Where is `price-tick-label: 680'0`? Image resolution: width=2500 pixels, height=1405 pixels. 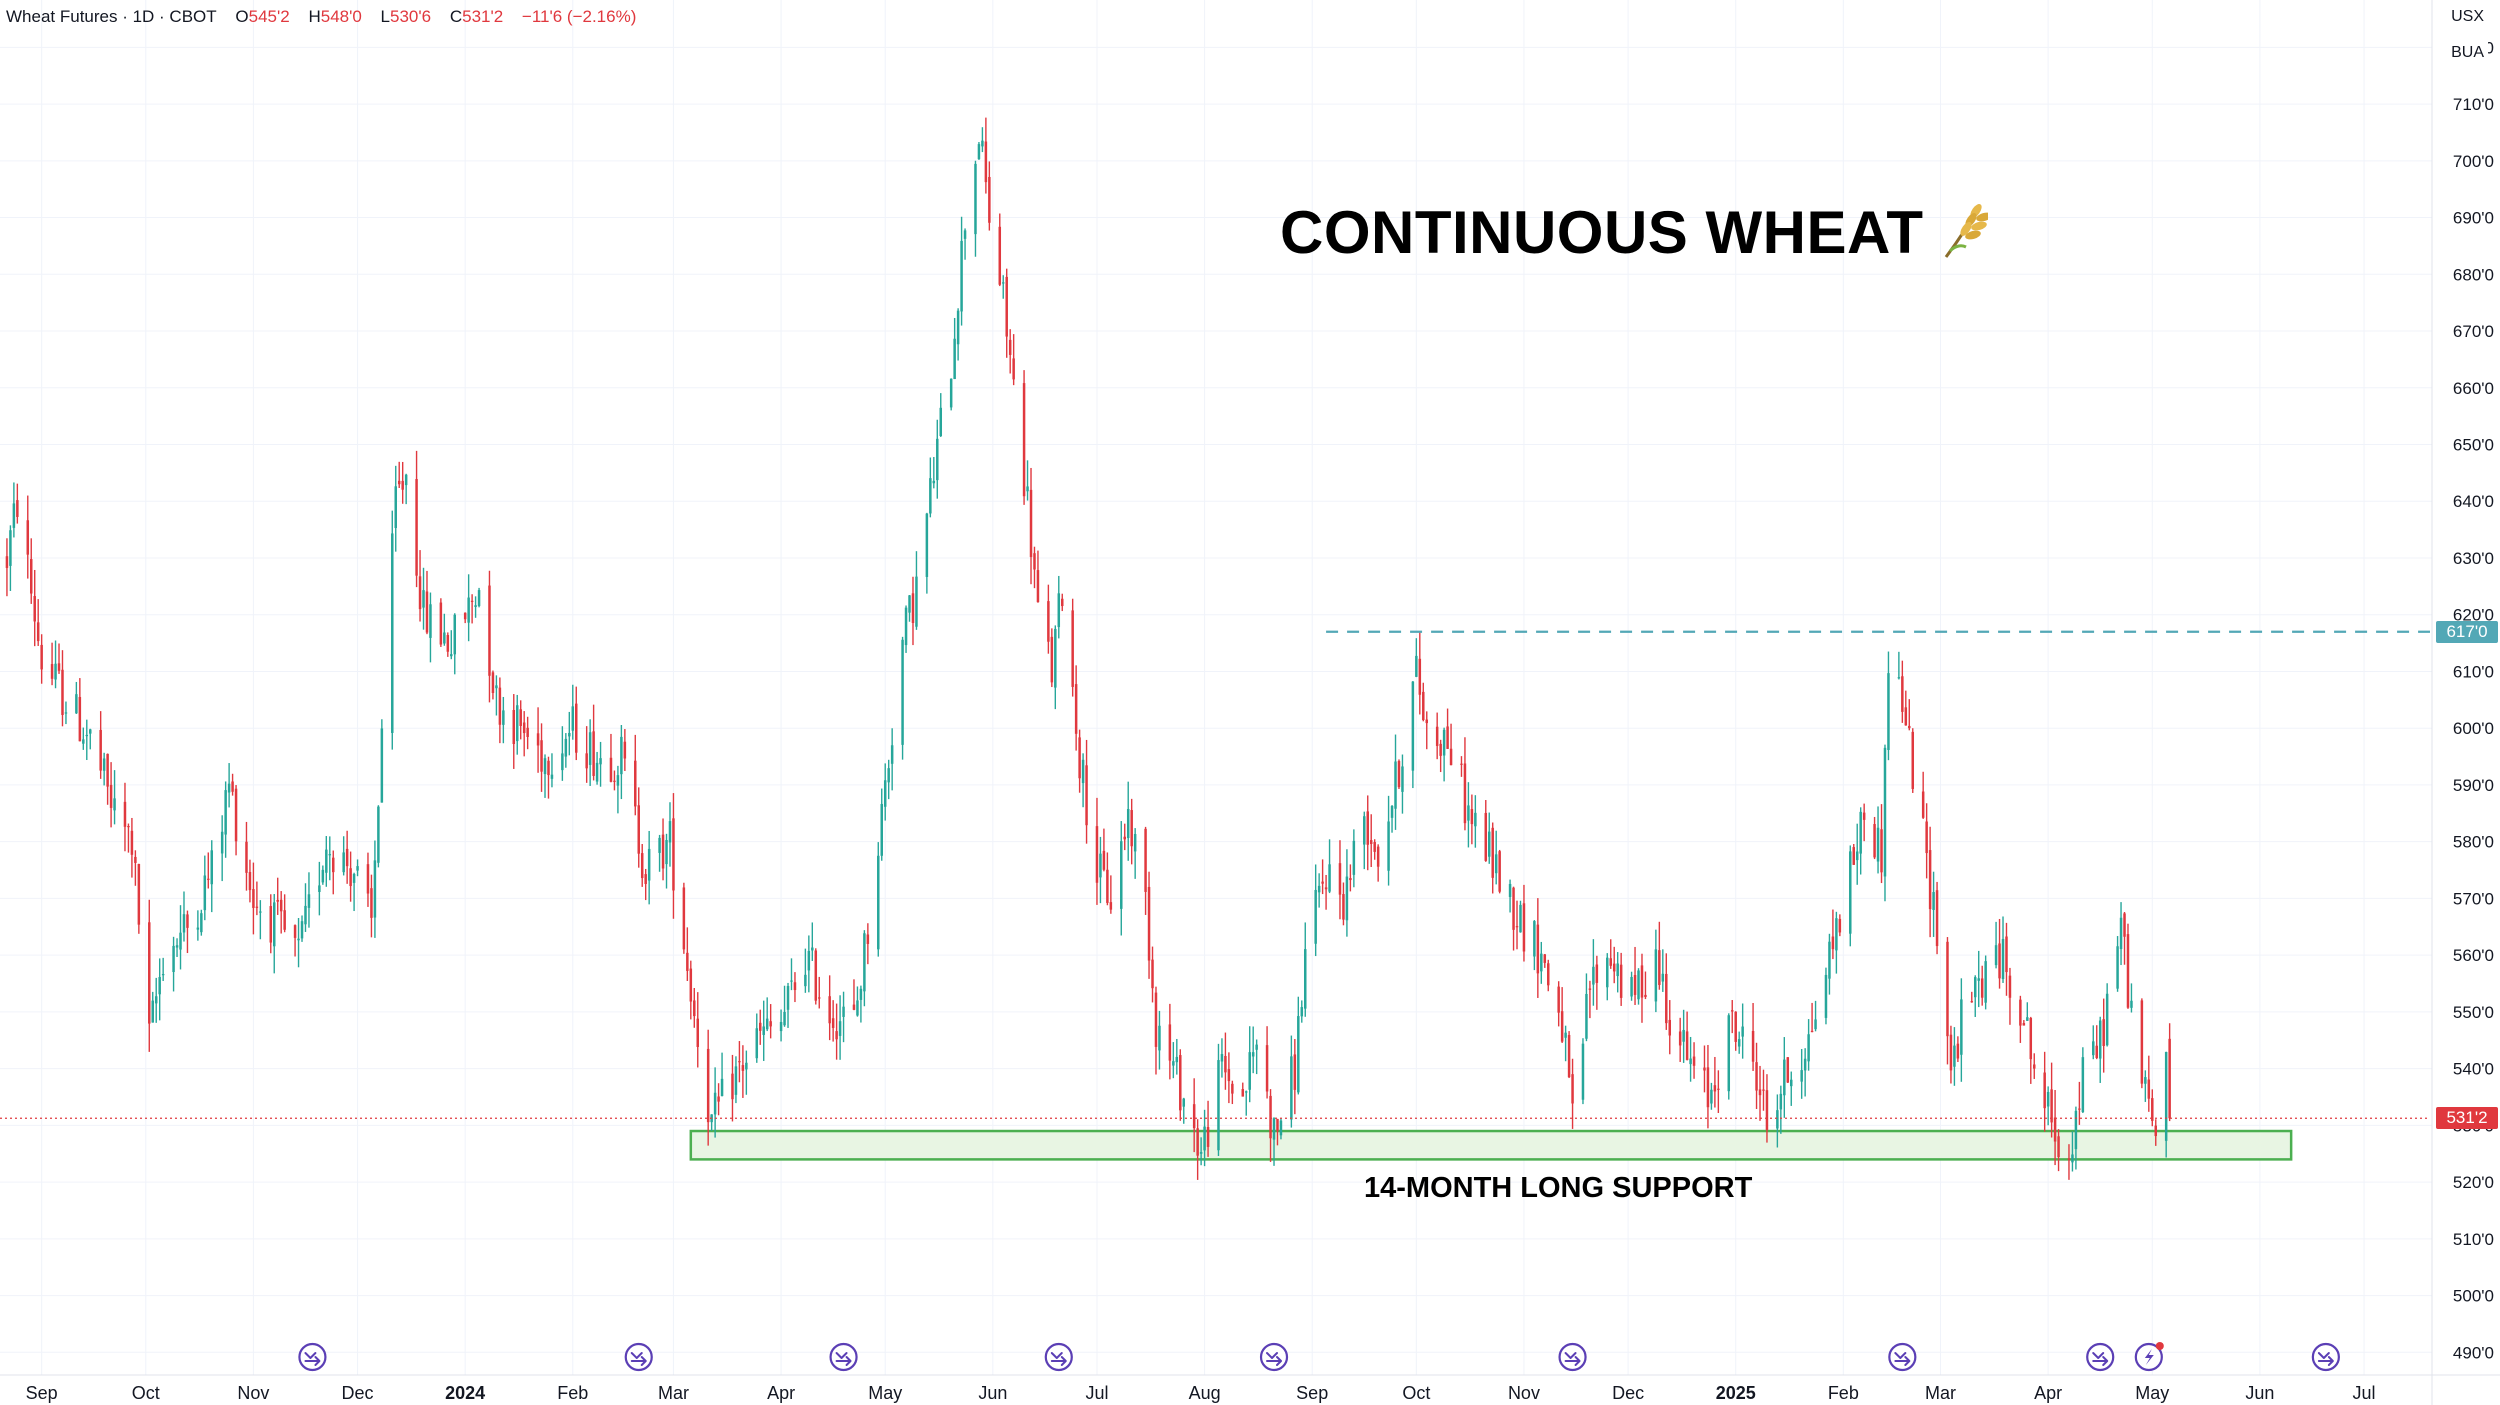
price-tick-label: 680'0 is located at coordinates (2473, 274).